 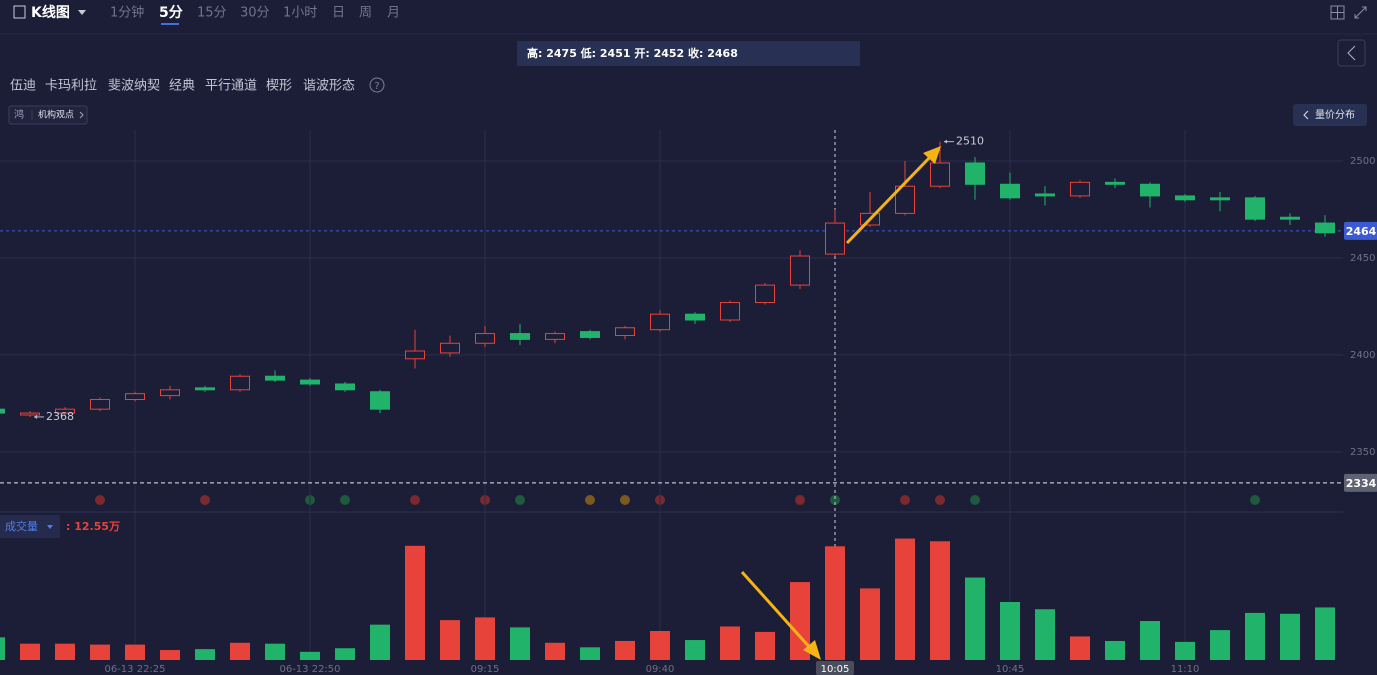 I want to click on y-tick-label: 2400, so click(x=1362, y=355).